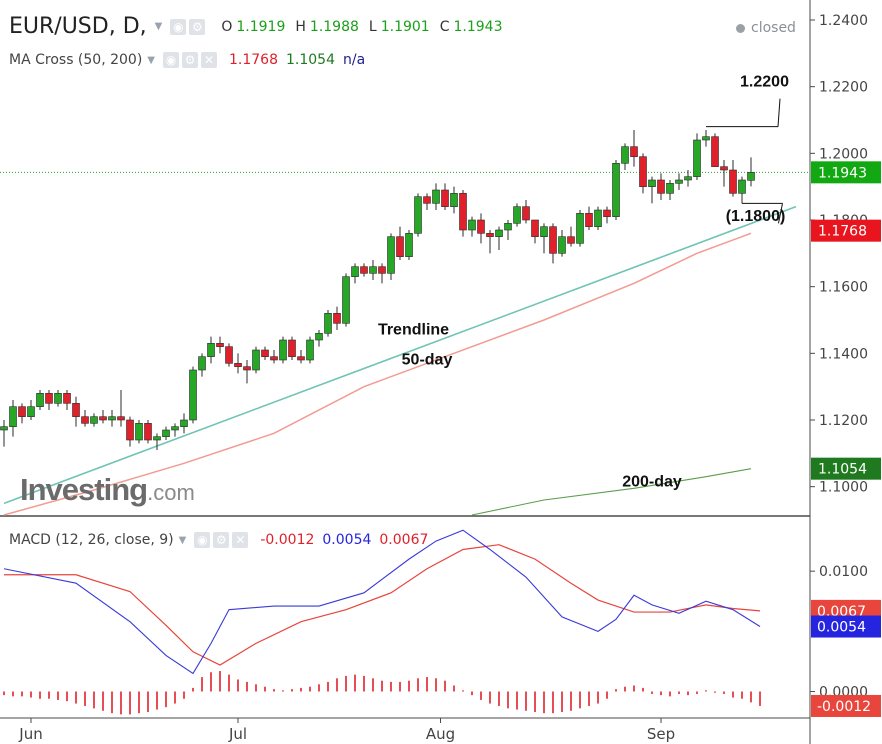  I want to click on macd-tag, so click(846, 705).